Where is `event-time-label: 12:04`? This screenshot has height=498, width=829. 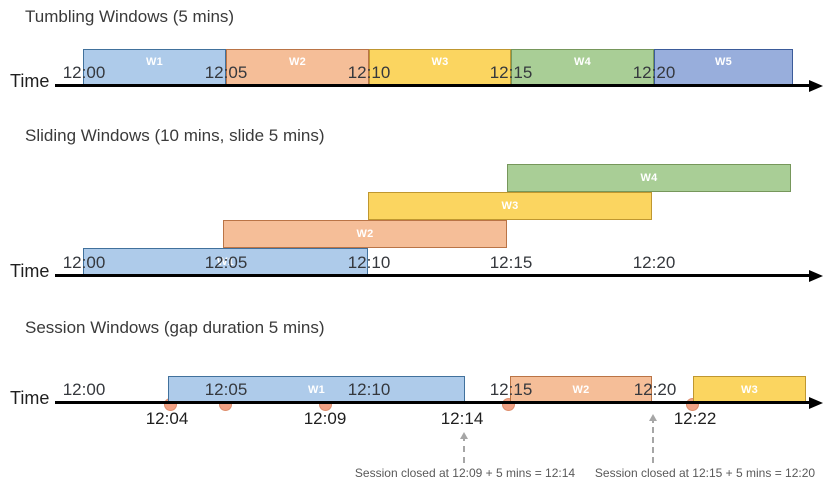
event-time-label: 12:04 is located at coordinates (167, 418).